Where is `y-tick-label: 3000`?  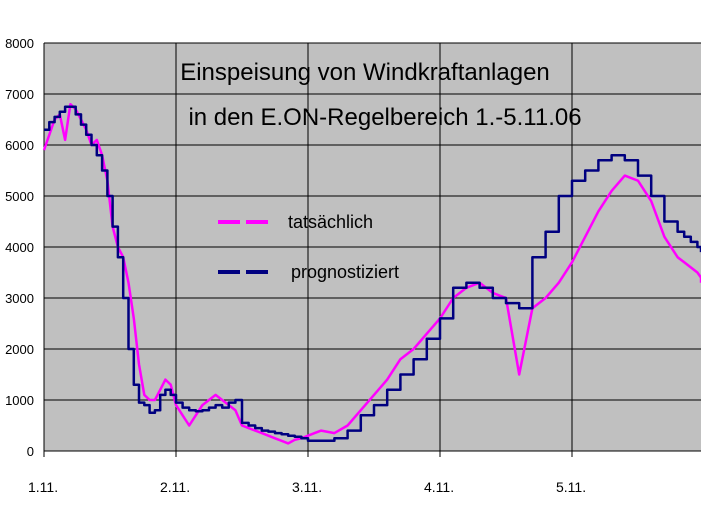 y-tick-label: 3000 is located at coordinates (19, 298).